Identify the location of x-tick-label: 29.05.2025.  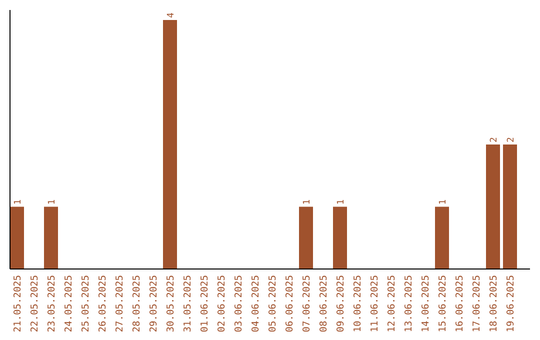
(154, 303).